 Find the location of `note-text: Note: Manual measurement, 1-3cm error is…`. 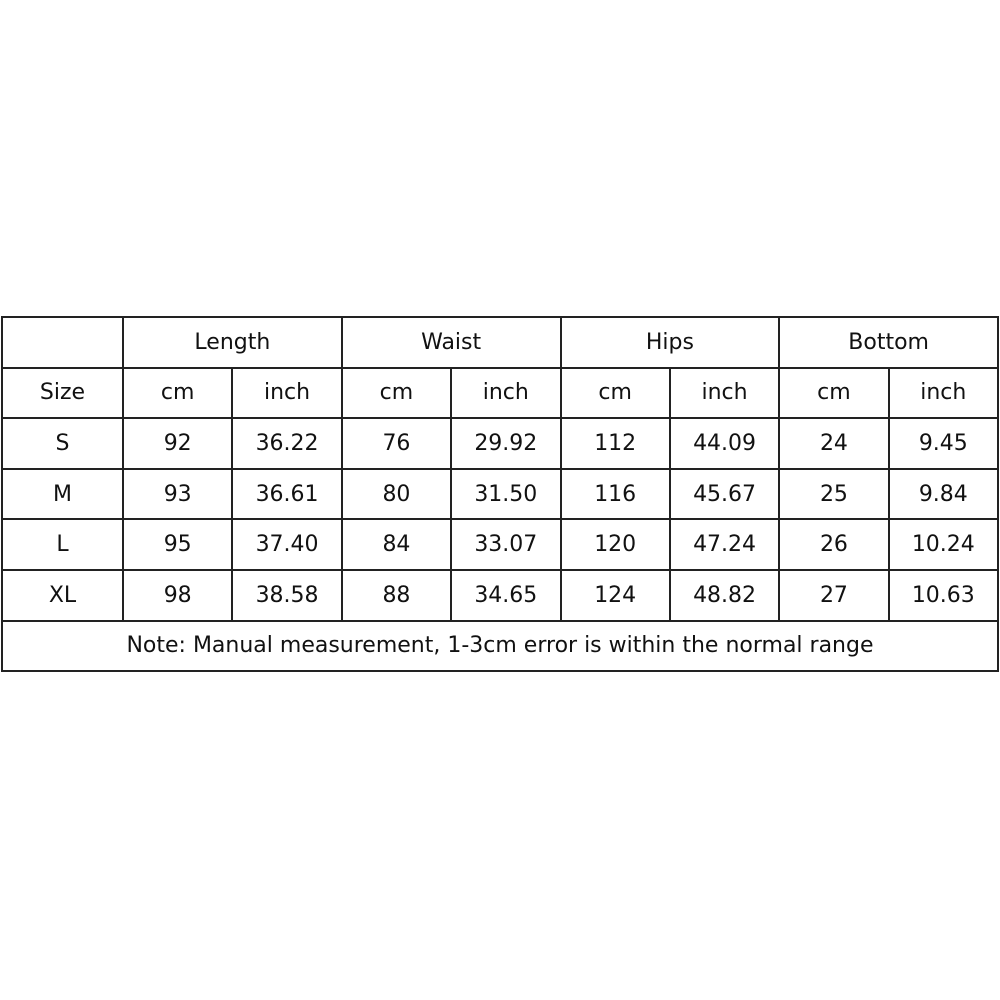

note-text: Note: Manual measurement, 1-3cm error is… is located at coordinates (500, 646).